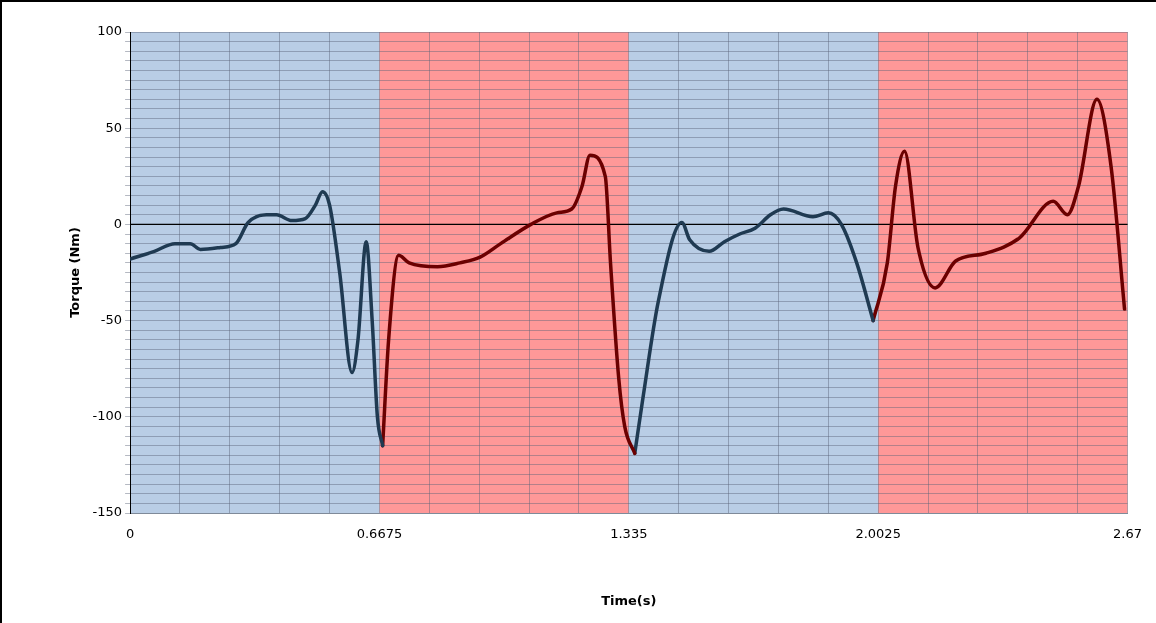 The width and height of the screenshot is (1156, 623). I want to click on x-tick-label: 2.67, so click(1127, 534).